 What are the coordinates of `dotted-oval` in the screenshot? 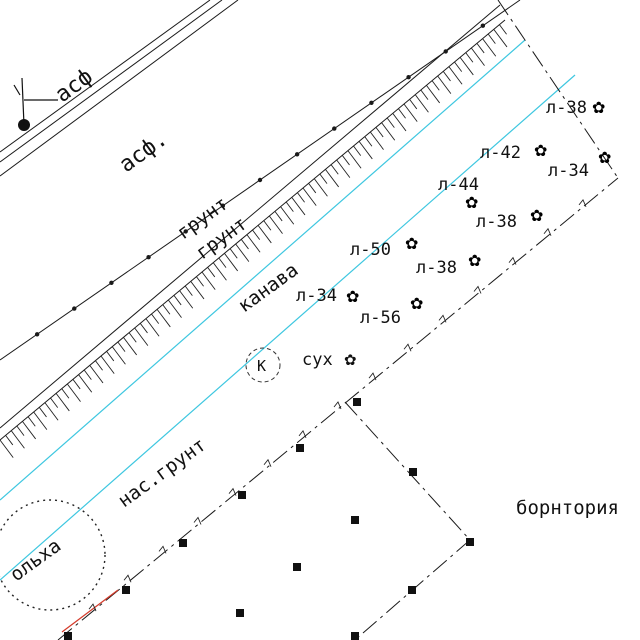 It's located at (53, 555).